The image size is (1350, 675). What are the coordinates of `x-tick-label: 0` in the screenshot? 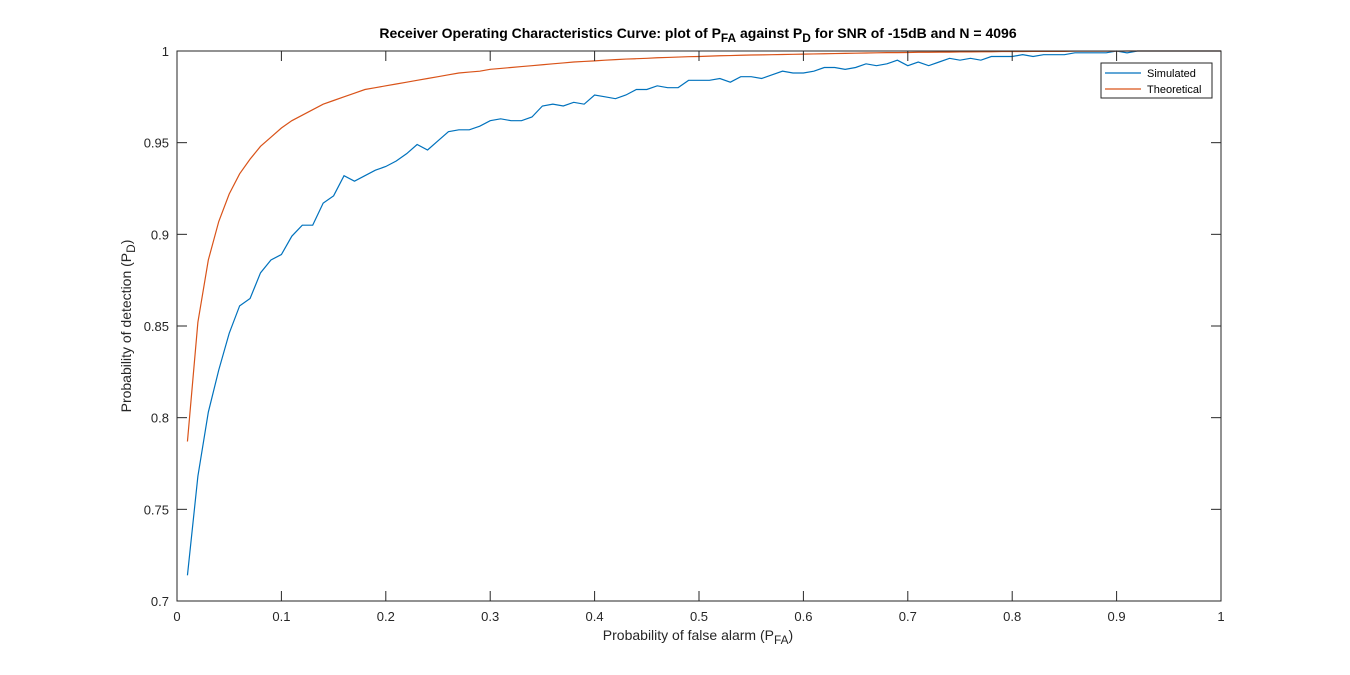 It's located at (176, 616).